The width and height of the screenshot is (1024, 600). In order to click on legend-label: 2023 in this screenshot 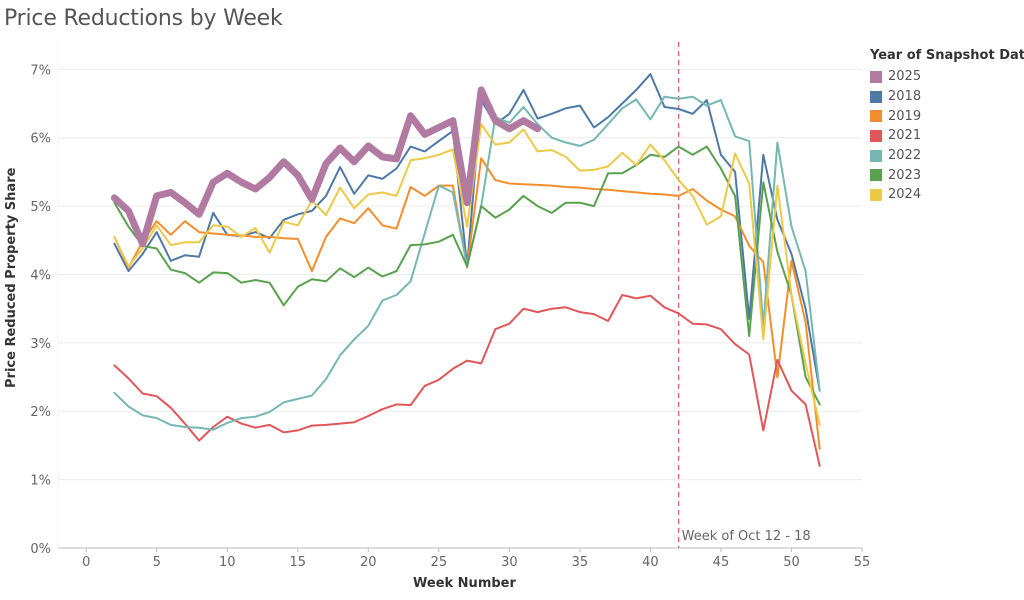, I will do `click(905, 175)`.